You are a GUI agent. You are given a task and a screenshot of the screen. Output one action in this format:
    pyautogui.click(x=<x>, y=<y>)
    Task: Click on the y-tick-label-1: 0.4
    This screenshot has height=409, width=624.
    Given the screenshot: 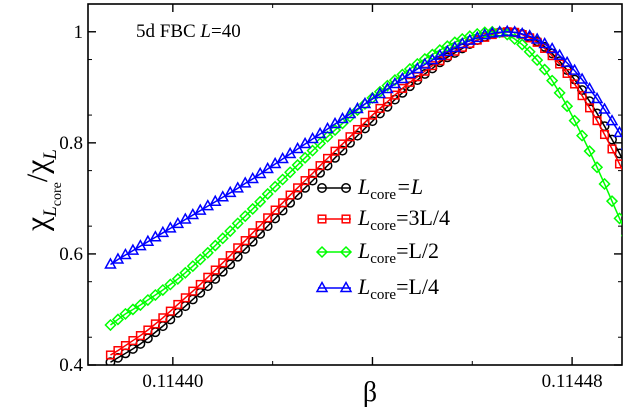 What is the action you would take?
    pyautogui.click(x=71, y=365)
    